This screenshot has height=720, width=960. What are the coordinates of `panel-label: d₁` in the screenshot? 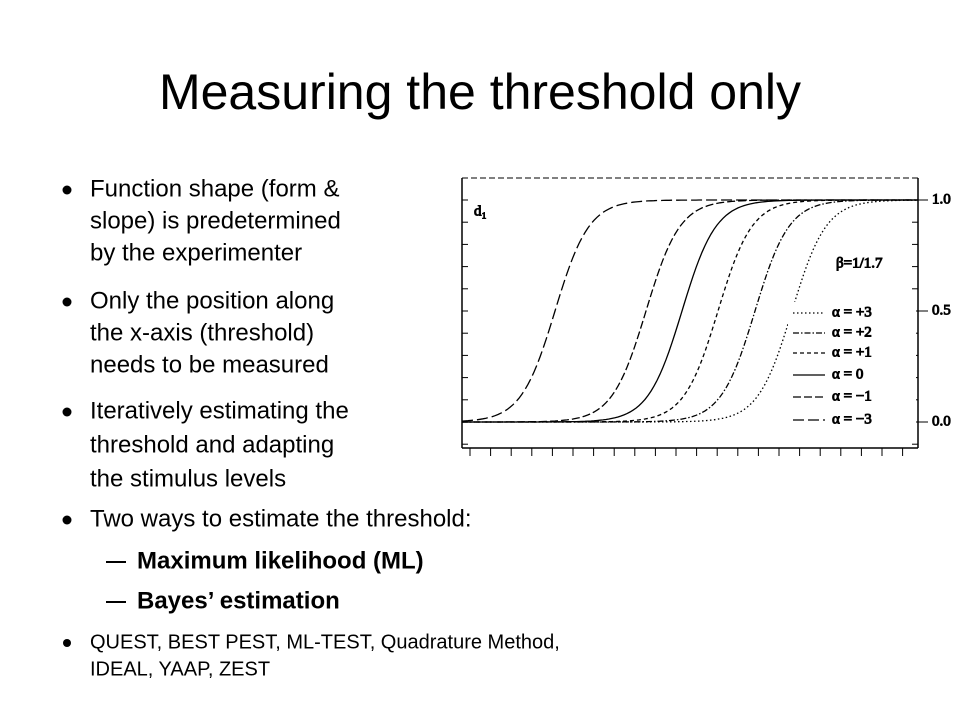 It's located at (480, 211).